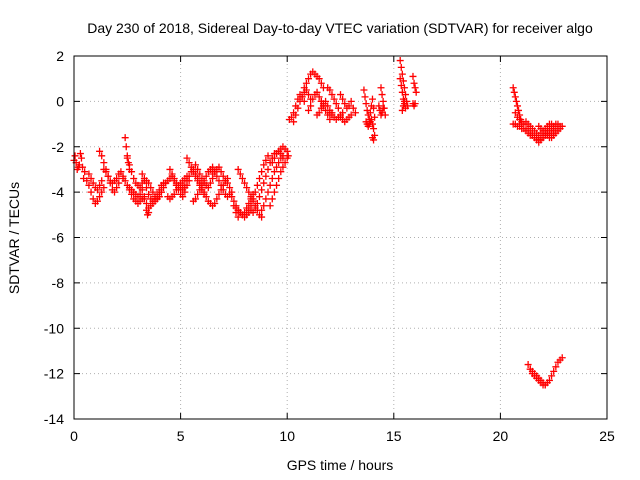 Image resolution: width=640 pixels, height=480 pixels. Describe the element at coordinates (54, 328) in the screenshot. I see `y-tick-label: -10` at that location.